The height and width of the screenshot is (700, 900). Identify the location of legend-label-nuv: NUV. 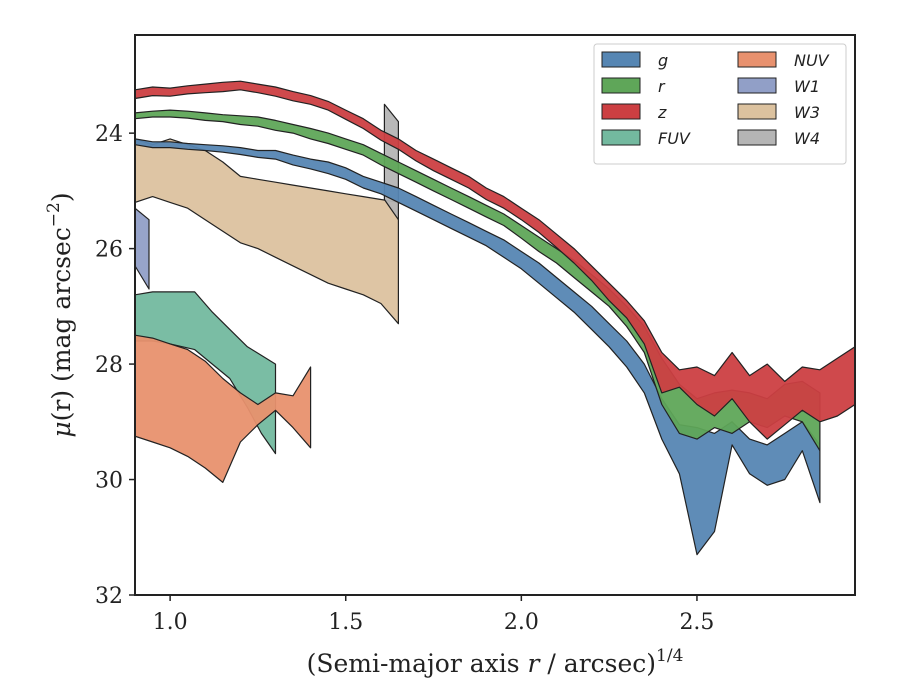
(812, 60).